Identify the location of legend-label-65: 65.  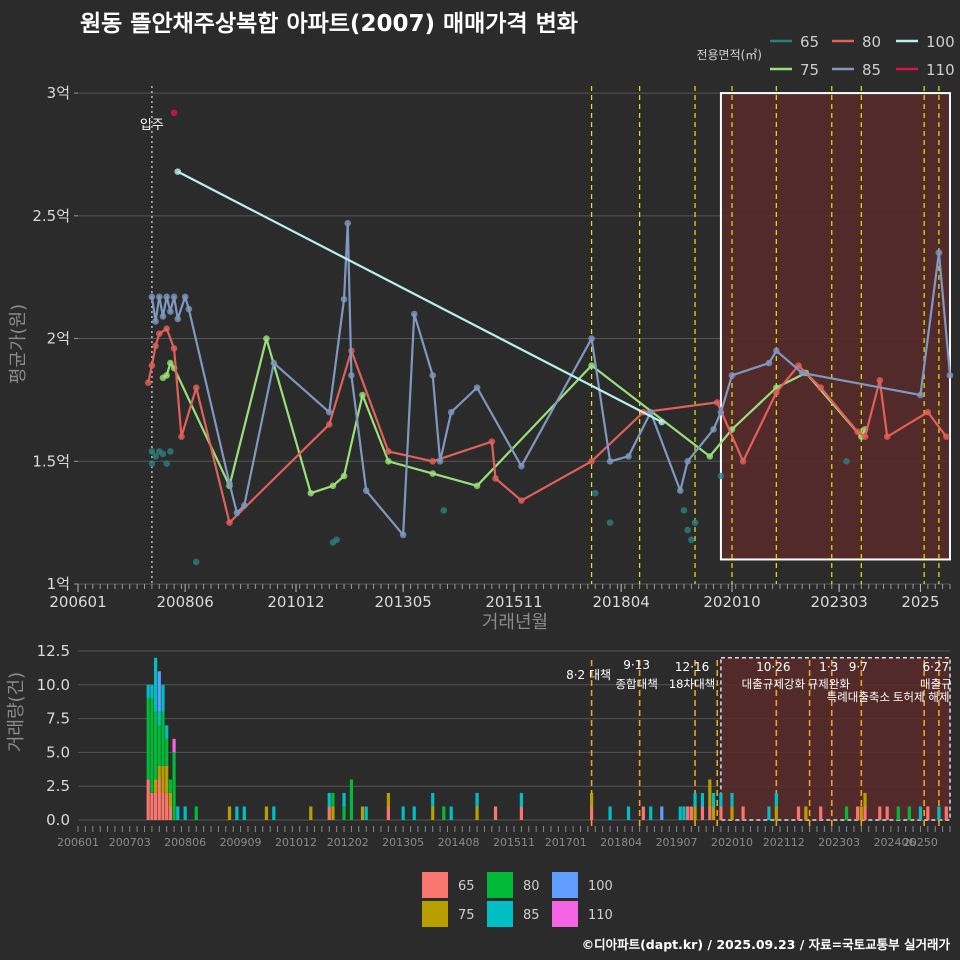
(809, 42).